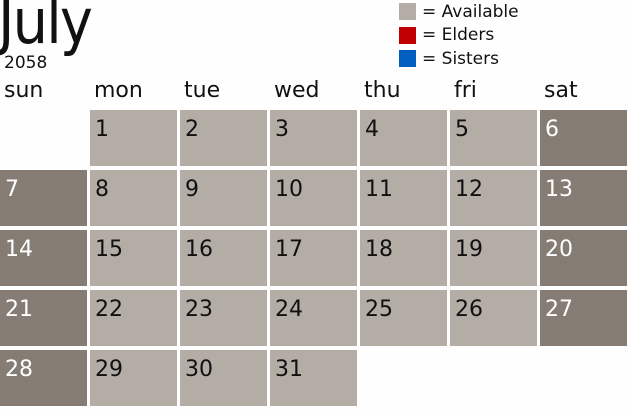 This screenshot has height=410, width=630. What do you see at coordinates (559, 189) in the screenshot?
I see `day-number: 13` at bounding box center [559, 189].